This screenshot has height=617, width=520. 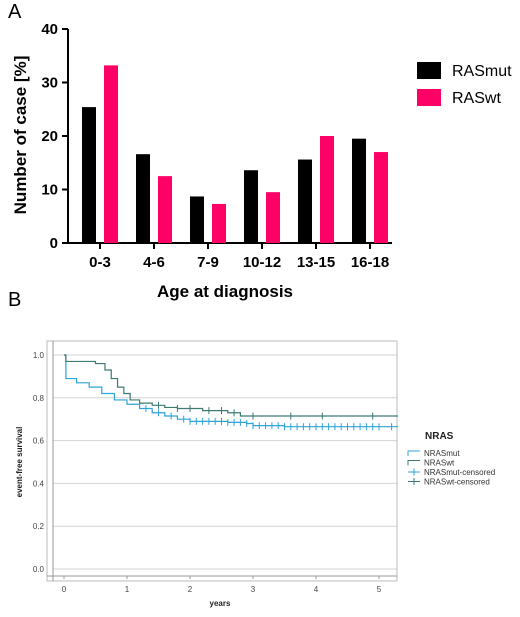 I want to click on panel-a-label: A, so click(x=15, y=12).